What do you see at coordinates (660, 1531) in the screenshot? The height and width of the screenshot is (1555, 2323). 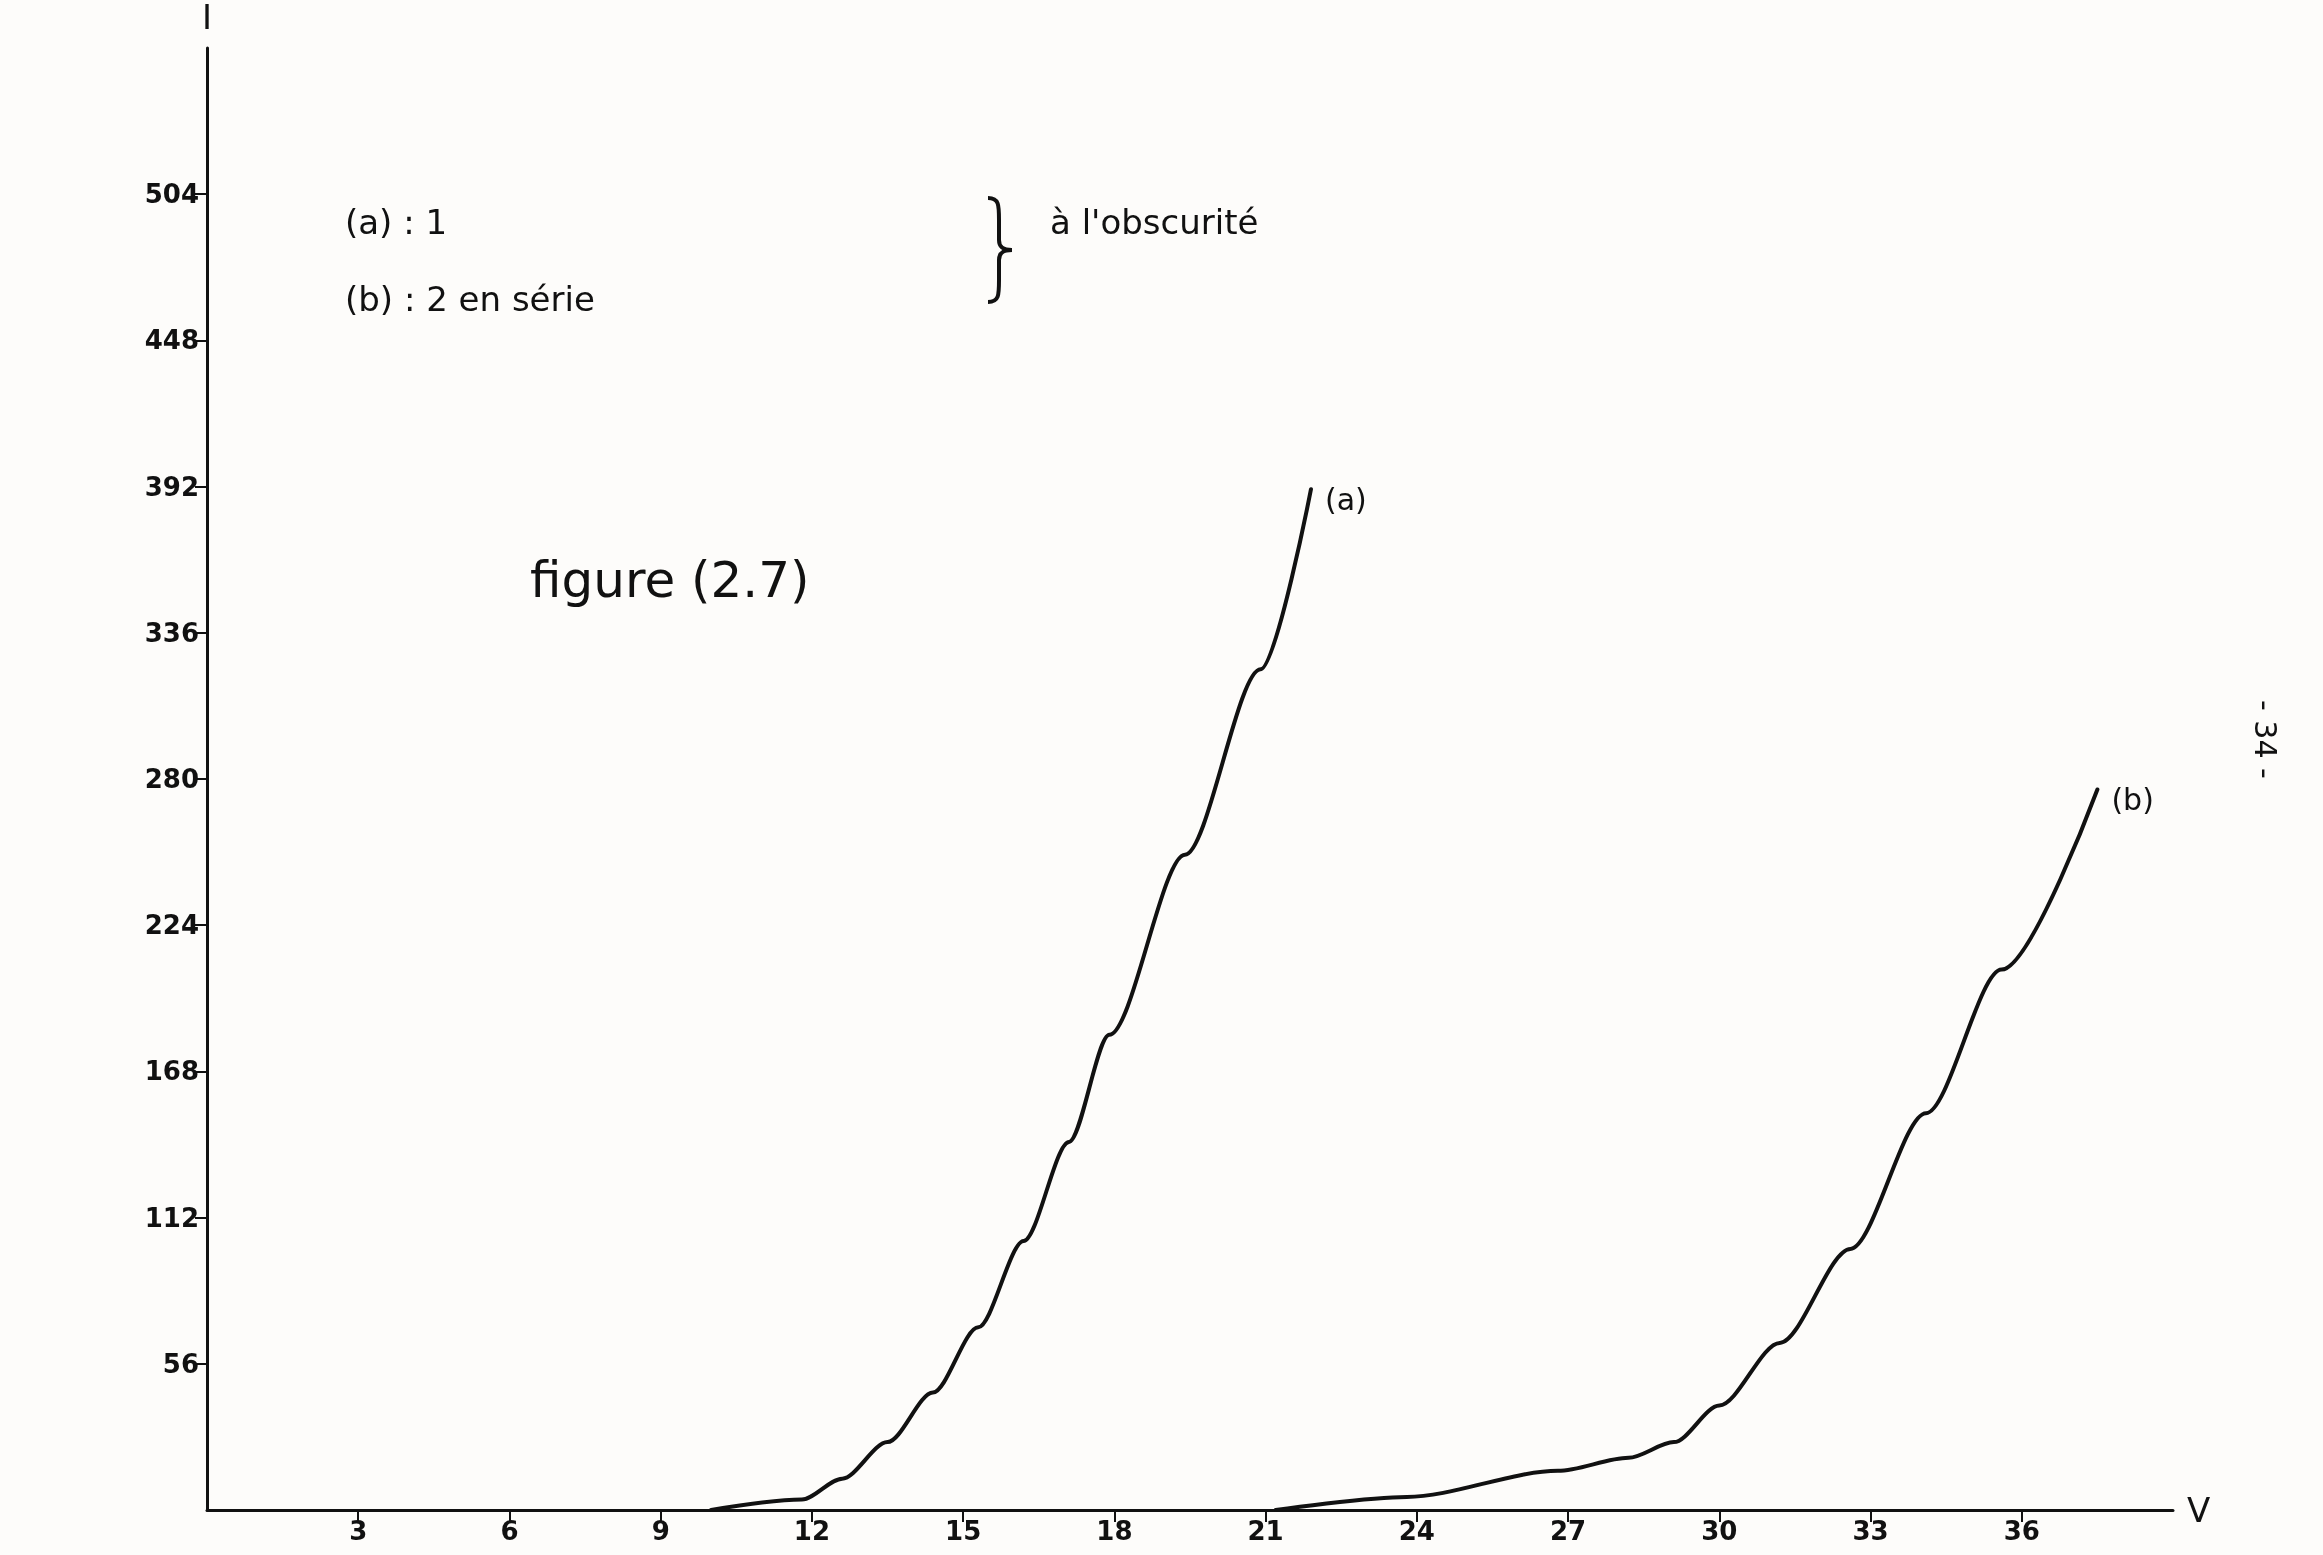 I see `x-tick-label: 9` at bounding box center [660, 1531].